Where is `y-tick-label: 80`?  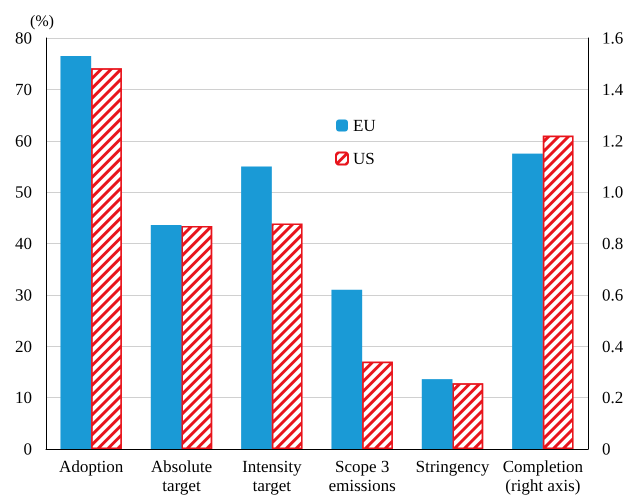
y-tick-label: 80 is located at coordinates (23, 38).